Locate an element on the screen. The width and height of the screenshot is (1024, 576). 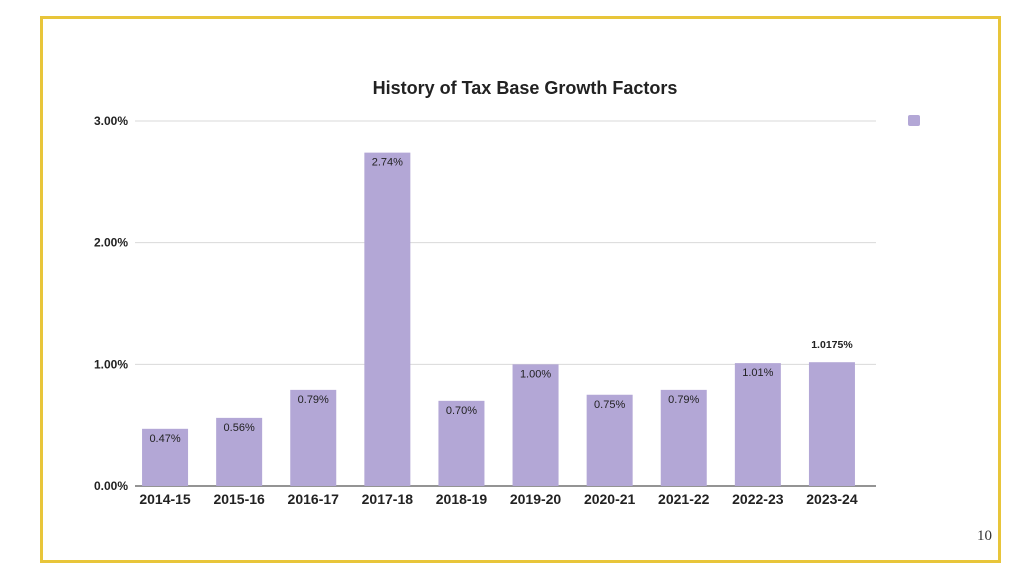
x-tick-label: 2016-17 is located at coordinates (314, 499).